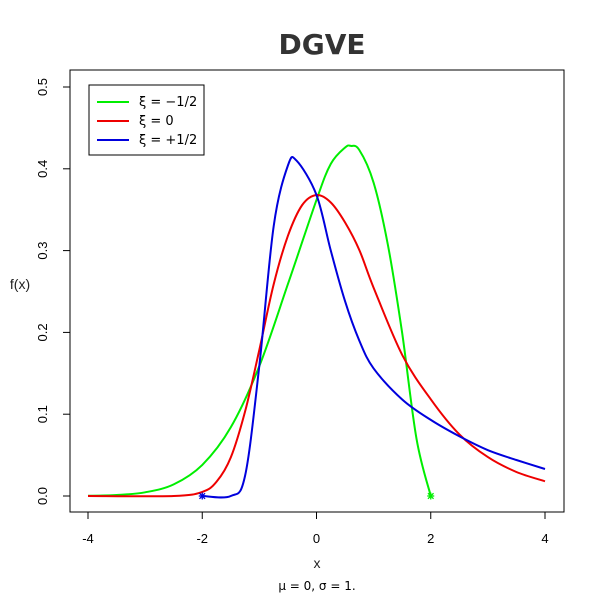 This screenshot has width=600, height=600. I want to click on chart-subtitle: μ = 0, σ = 1., so click(316, 586).